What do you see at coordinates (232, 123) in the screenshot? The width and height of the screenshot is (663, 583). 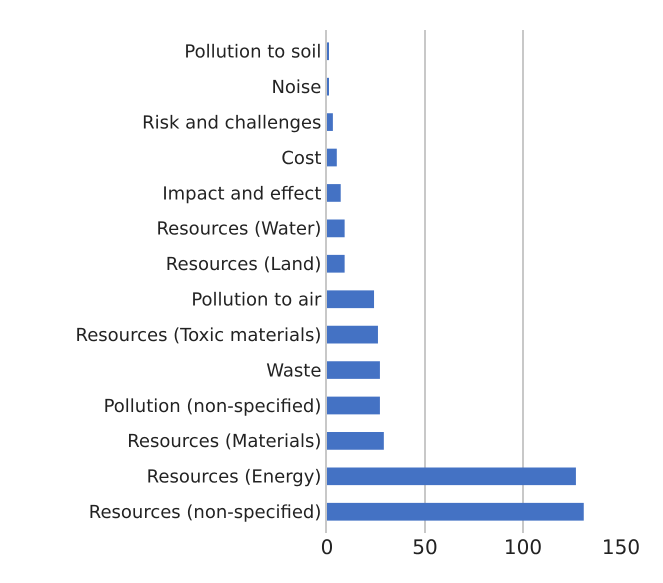 I see `y-tick-label: Risk and challenges` at bounding box center [232, 123].